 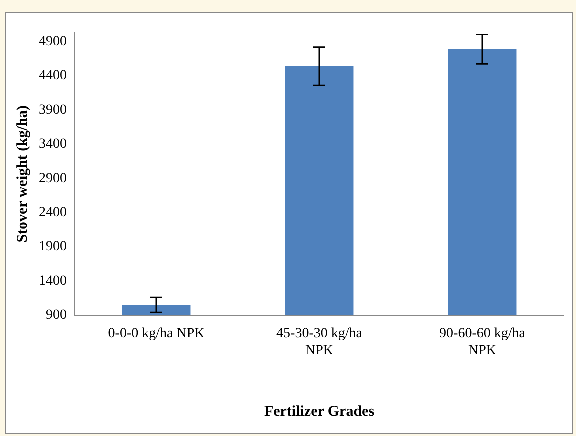 I want to click on x-tick-label: 0-0-0 kg/ha NPK, so click(x=156, y=334).